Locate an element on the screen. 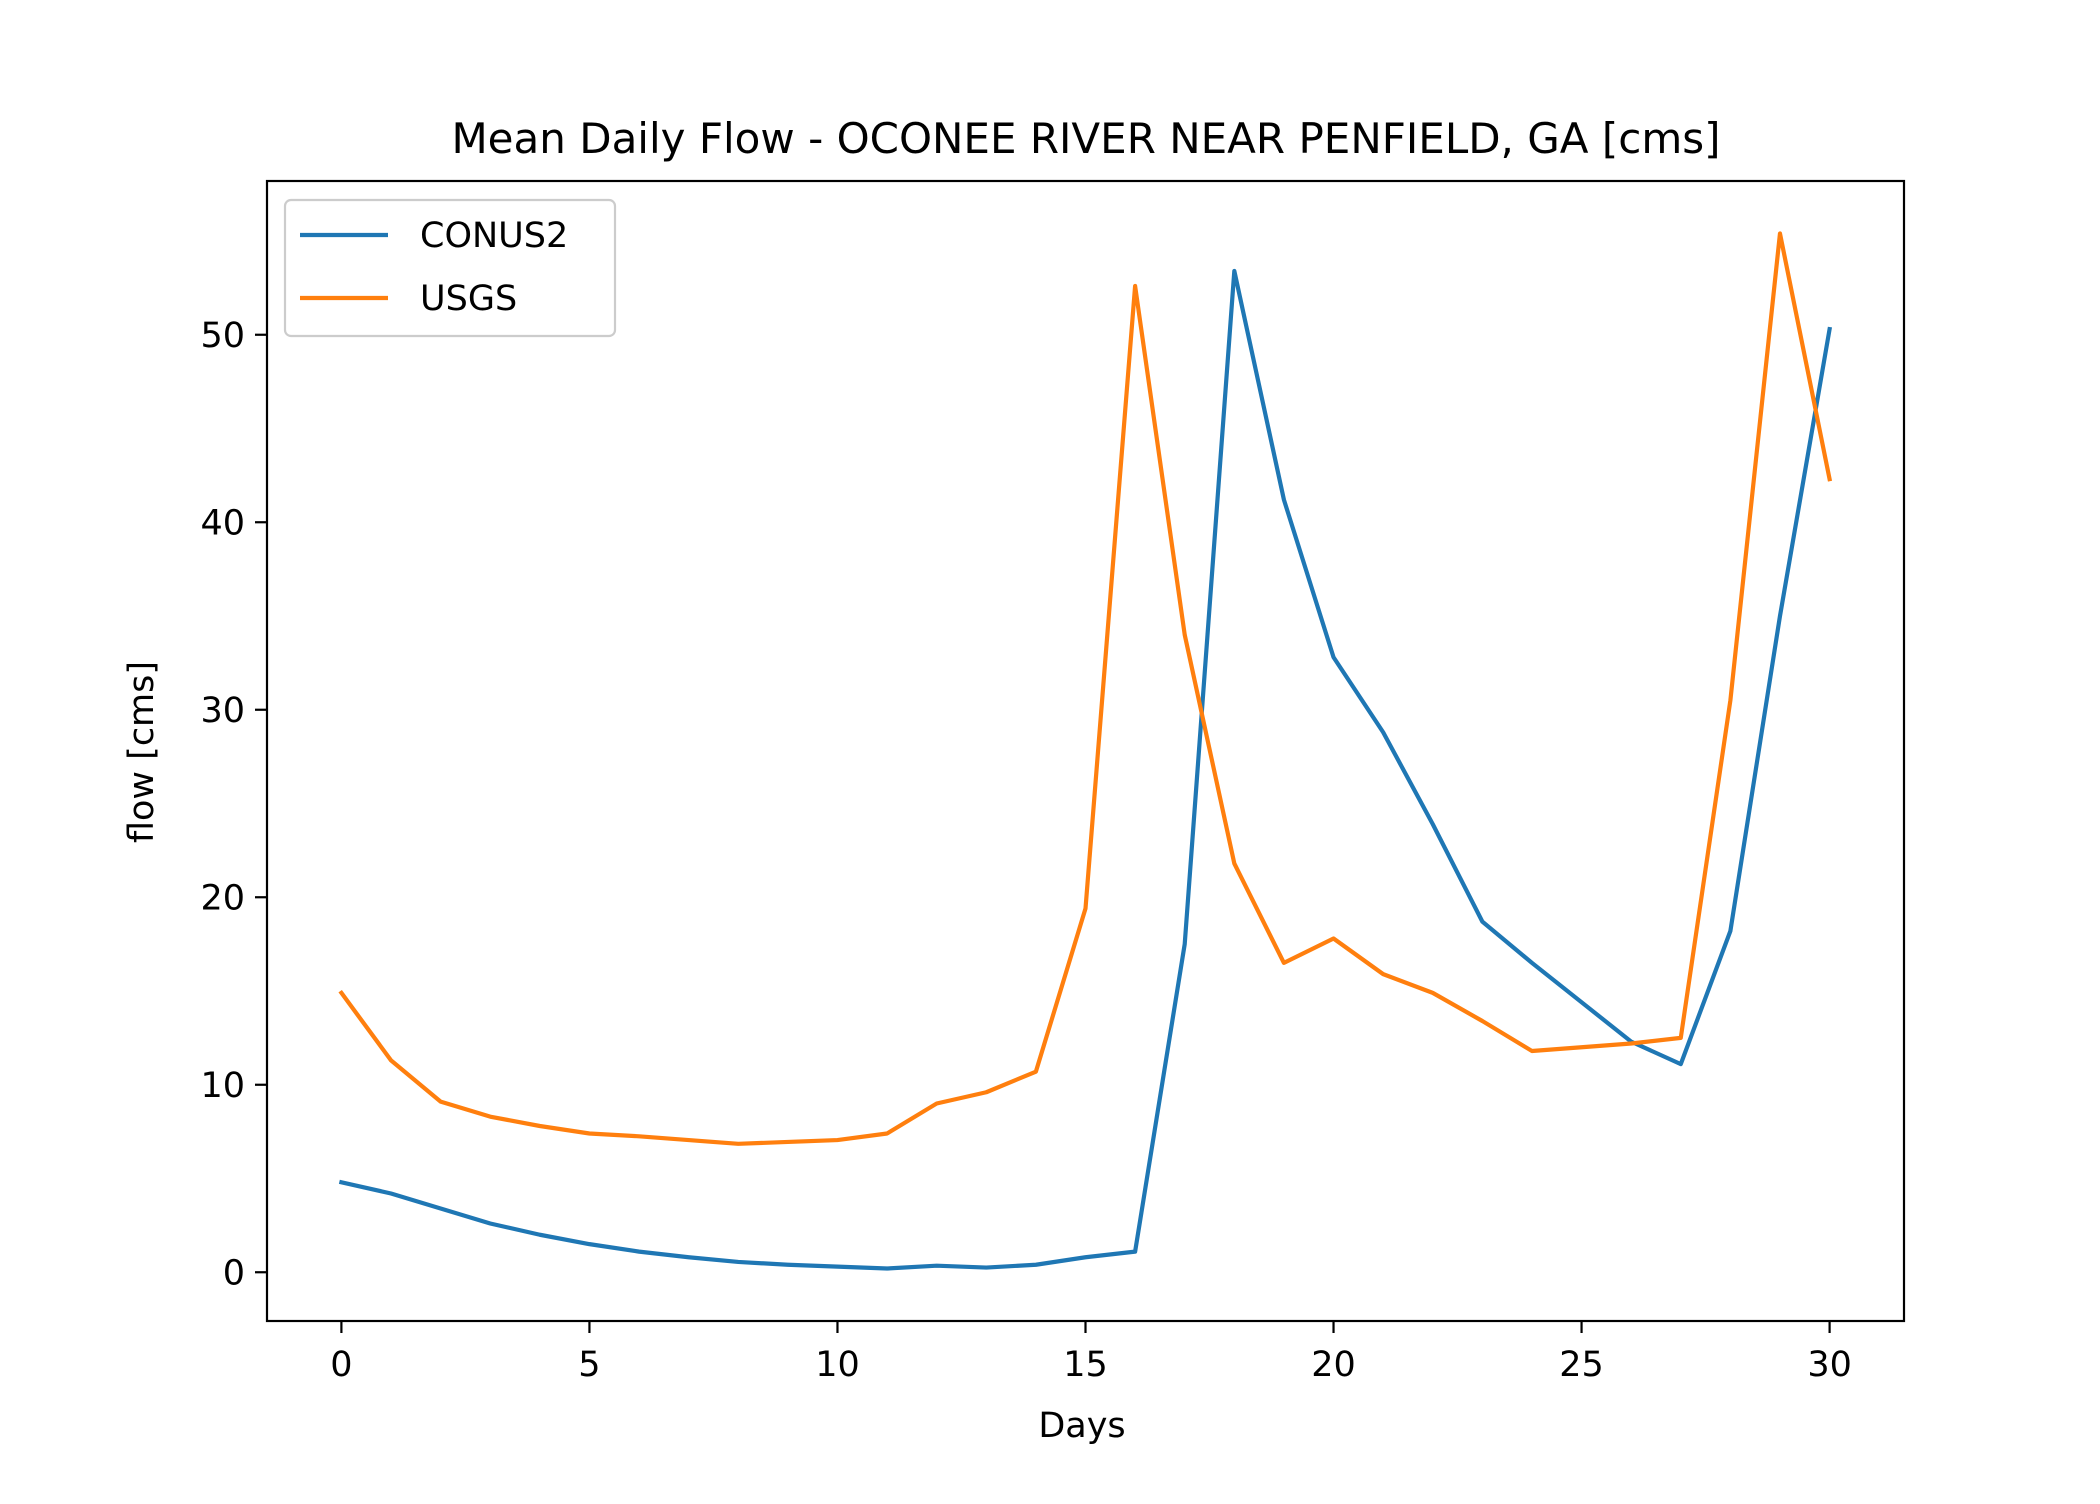  x-tick-label: 15 is located at coordinates (1085, 1365).